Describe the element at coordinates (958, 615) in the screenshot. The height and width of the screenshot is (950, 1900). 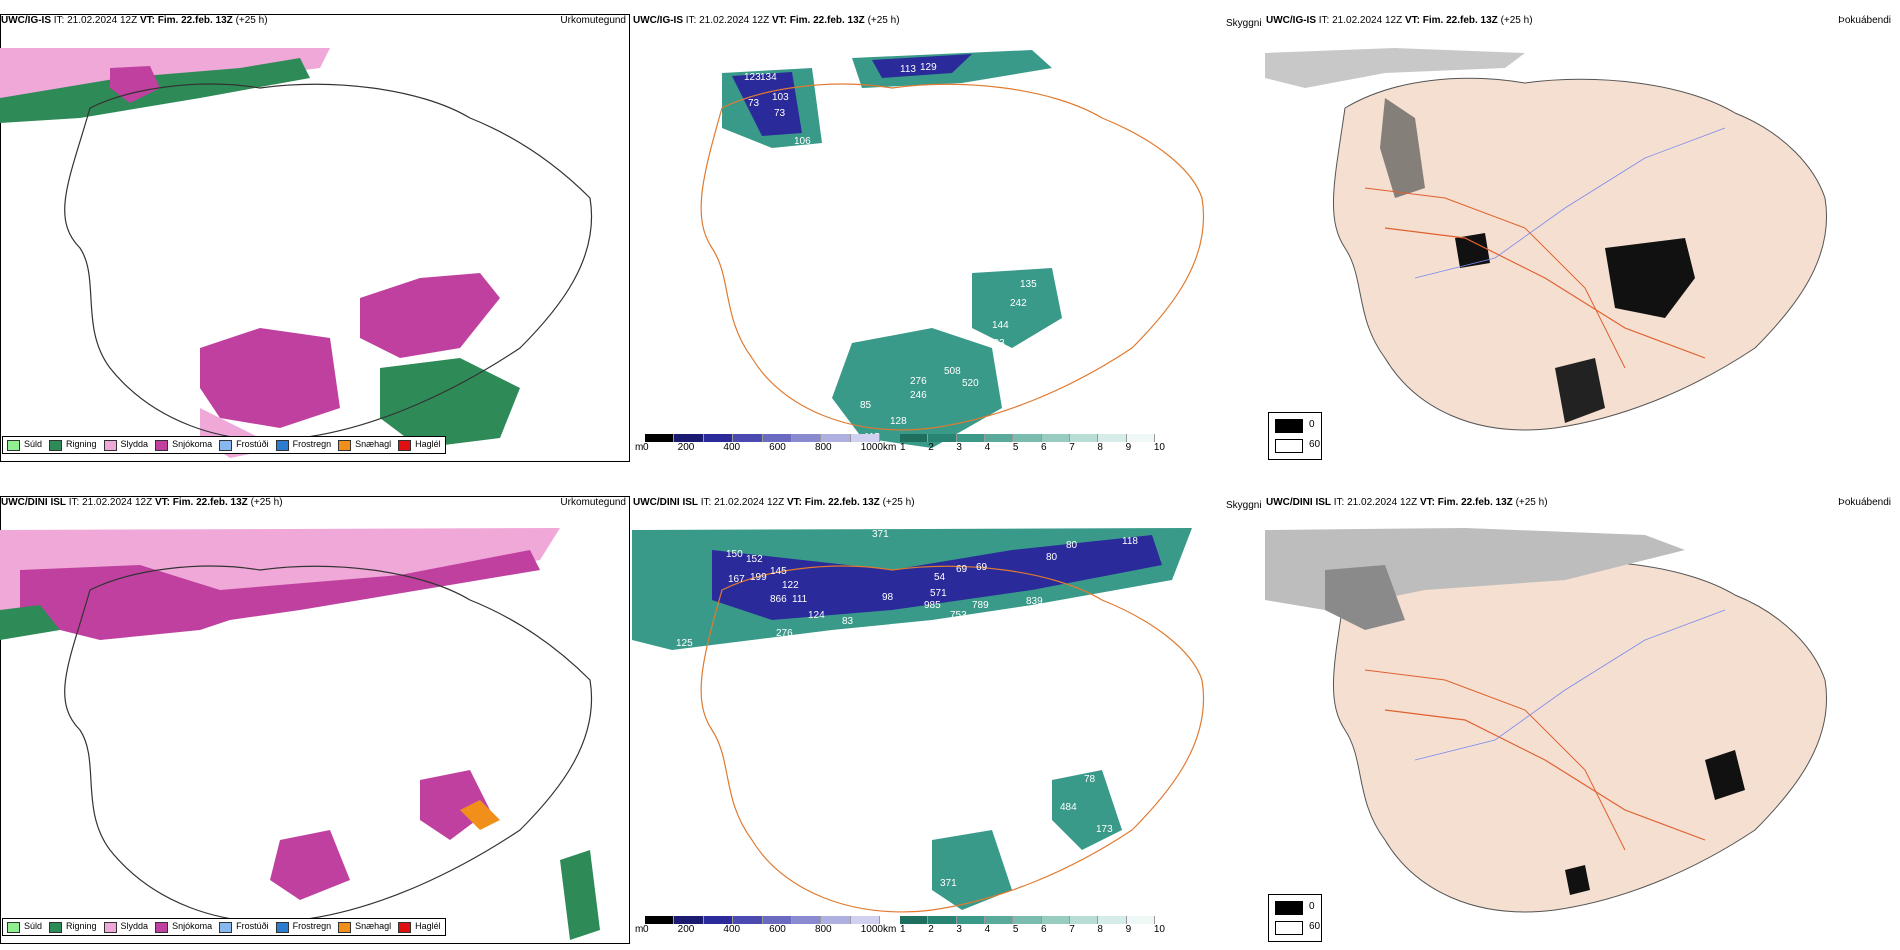
I see `value-label: 753` at that location.